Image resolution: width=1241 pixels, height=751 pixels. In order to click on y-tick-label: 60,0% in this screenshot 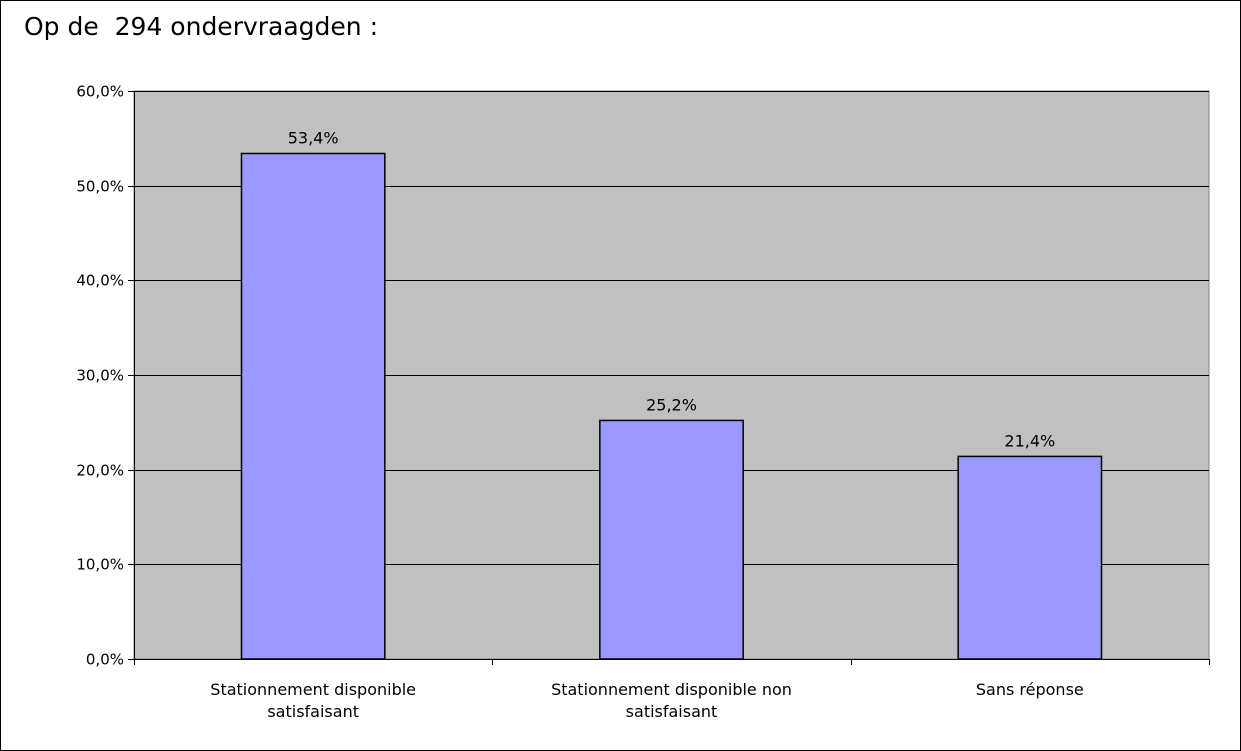, I will do `click(100, 92)`.